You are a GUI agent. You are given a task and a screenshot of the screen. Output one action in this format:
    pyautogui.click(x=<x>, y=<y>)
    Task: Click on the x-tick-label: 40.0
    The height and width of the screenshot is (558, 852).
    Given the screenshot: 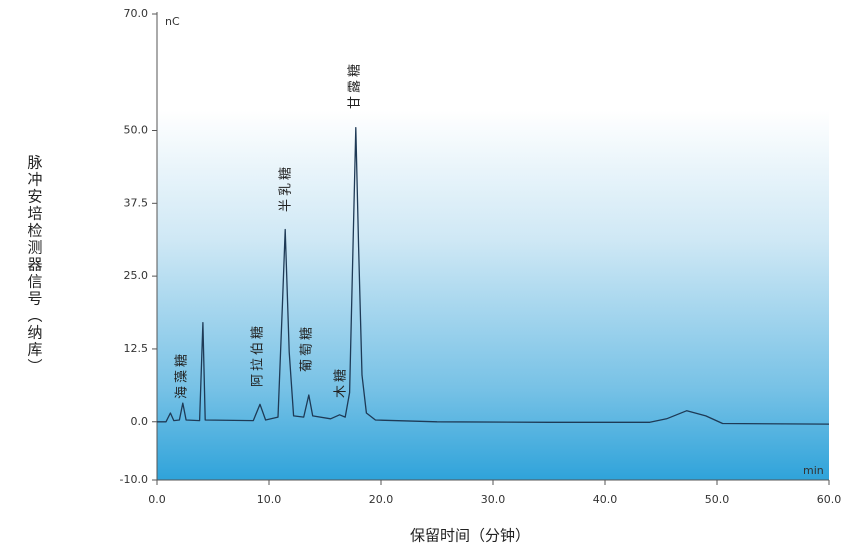 What is the action you would take?
    pyautogui.click(x=605, y=499)
    